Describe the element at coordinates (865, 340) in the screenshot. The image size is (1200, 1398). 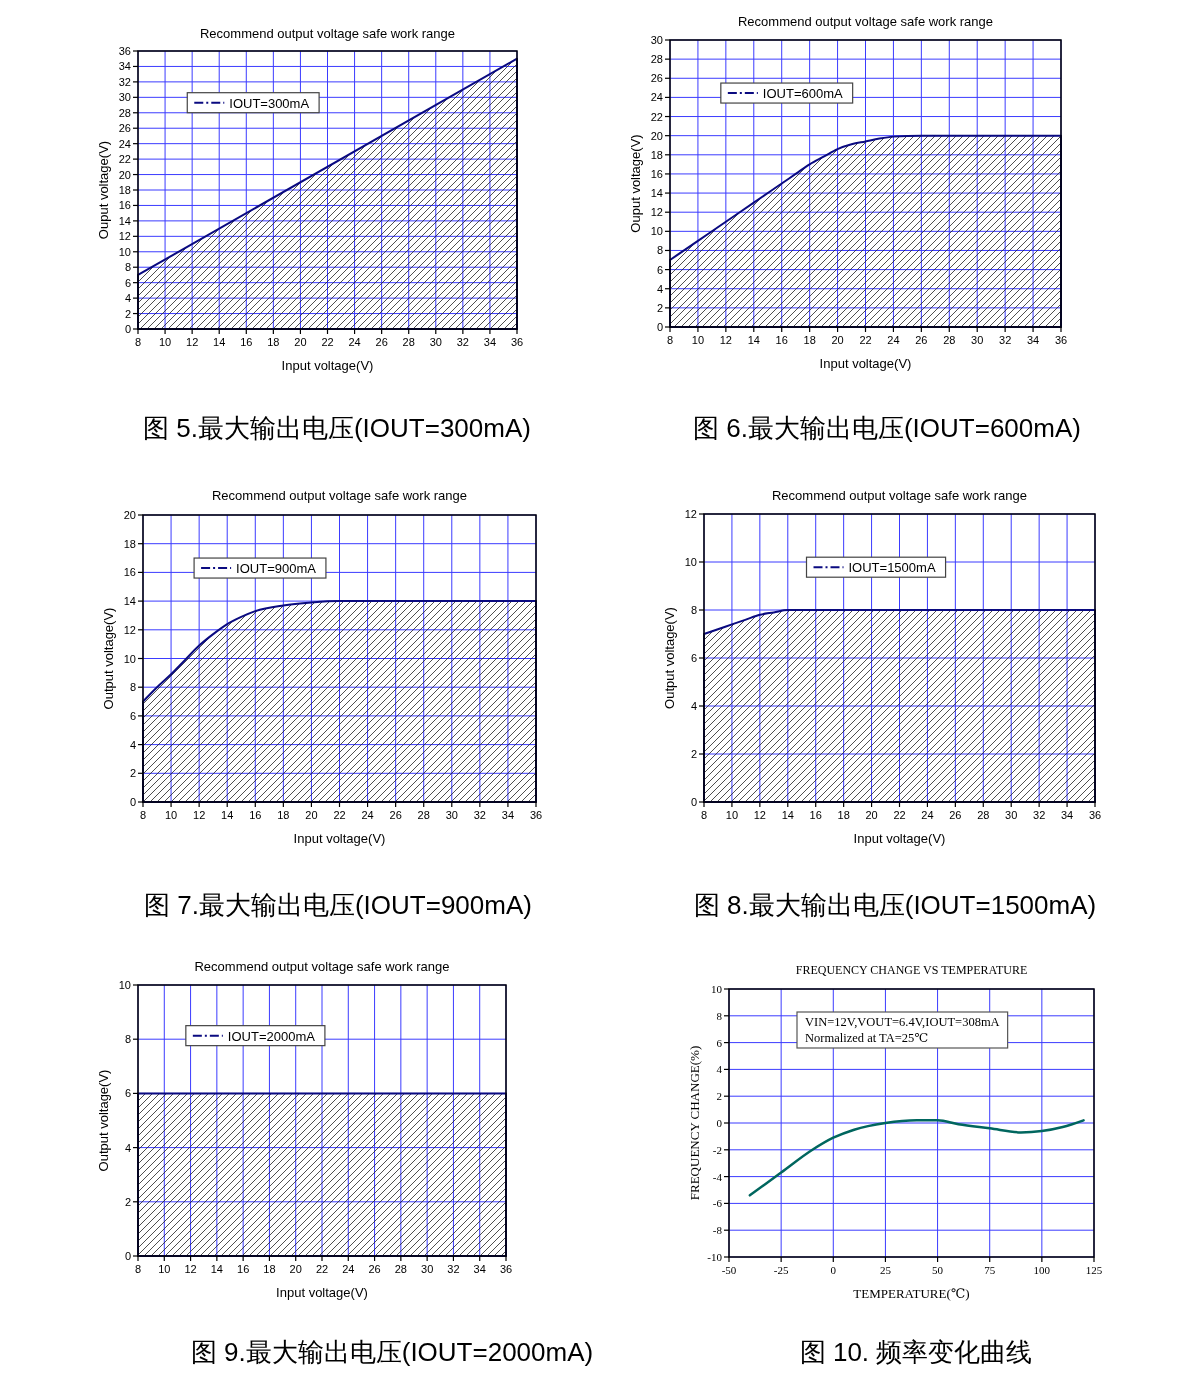
I see `x-tick-label: 22` at that location.